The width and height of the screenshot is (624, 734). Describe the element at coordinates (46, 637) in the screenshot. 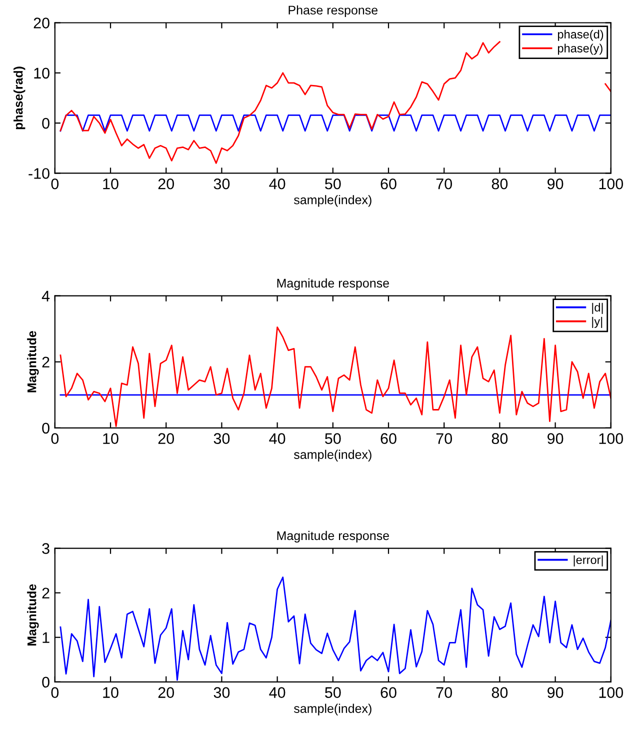

I see `y-tick-label: 1` at that location.